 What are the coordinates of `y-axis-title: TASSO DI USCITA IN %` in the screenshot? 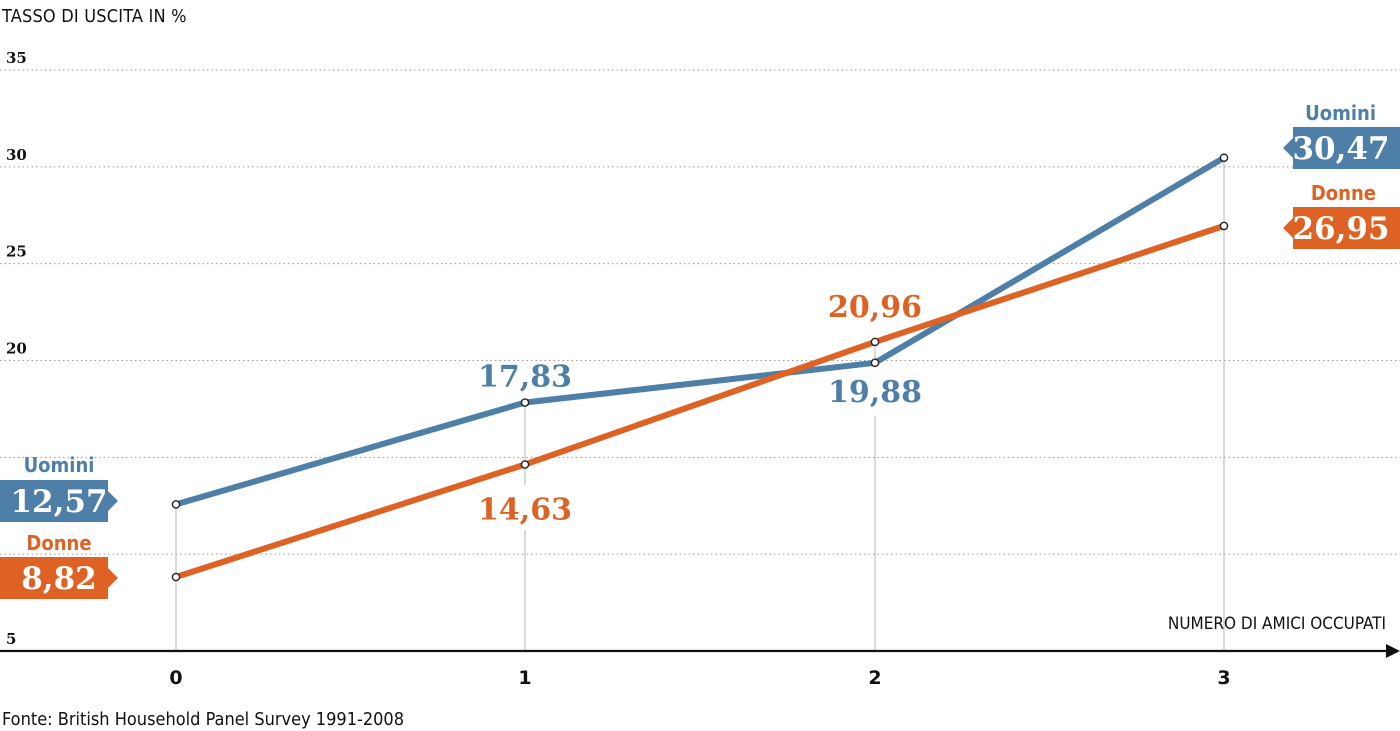 It's located at (94, 16).